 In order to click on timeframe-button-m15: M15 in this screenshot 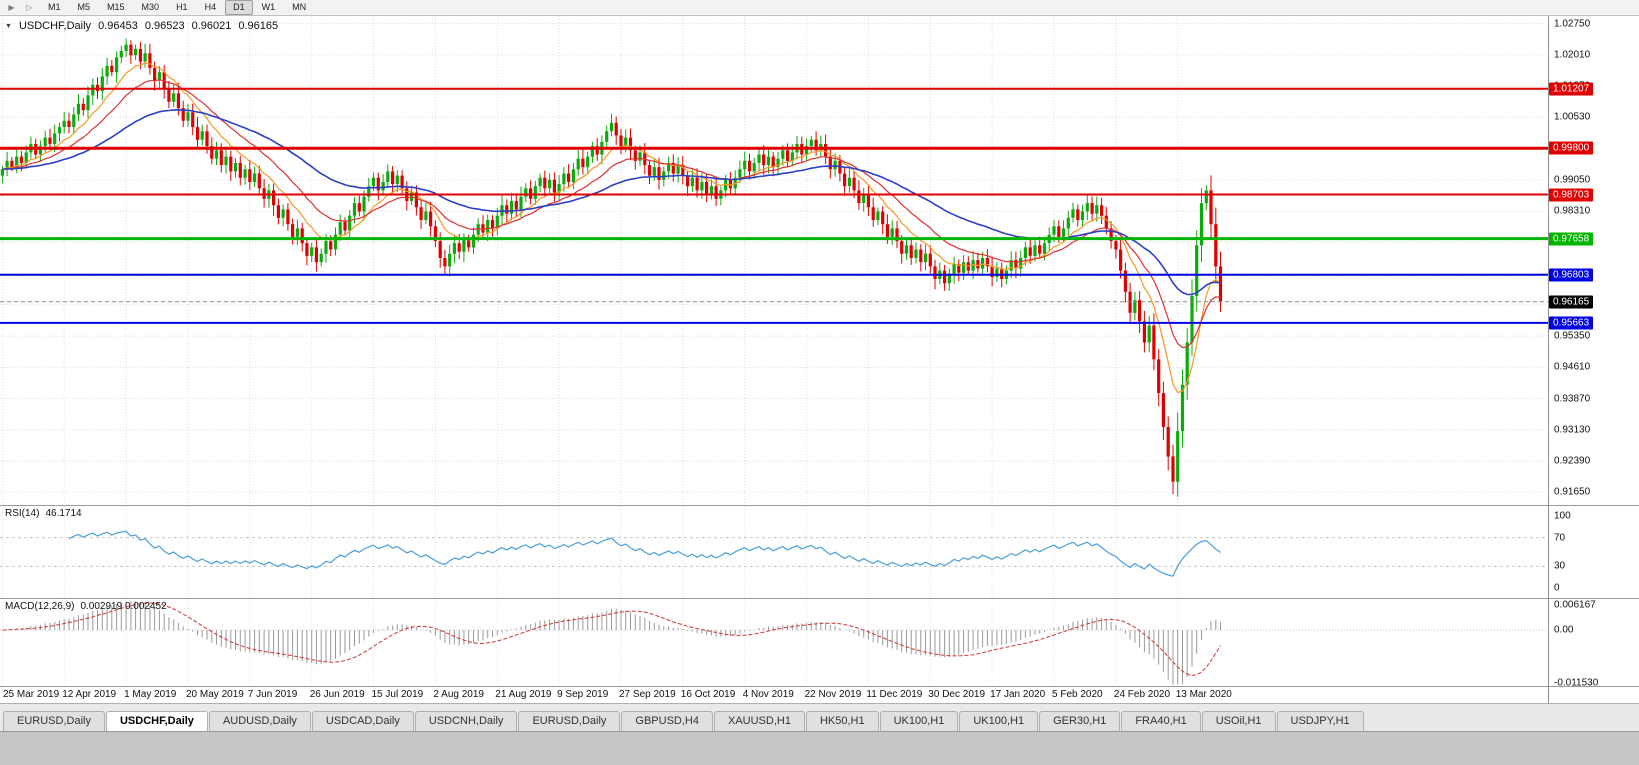, I will do `click(116, 7)`.